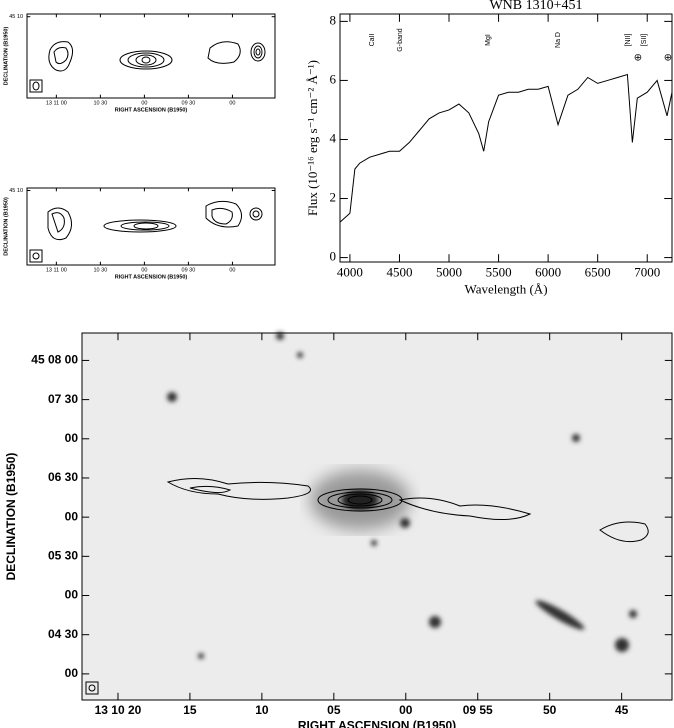 The height and width of the screenshot is (728, 674). Describe the element at coordinates (333, 19) in the screenshot. I see `y-tick-label: 8` at that location.